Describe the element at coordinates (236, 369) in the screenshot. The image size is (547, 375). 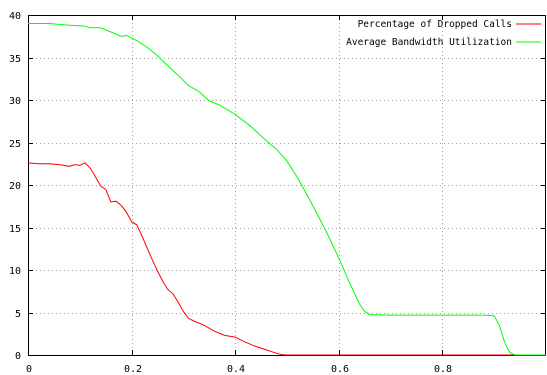
I see `x-tick-label: 0.4` at that location.